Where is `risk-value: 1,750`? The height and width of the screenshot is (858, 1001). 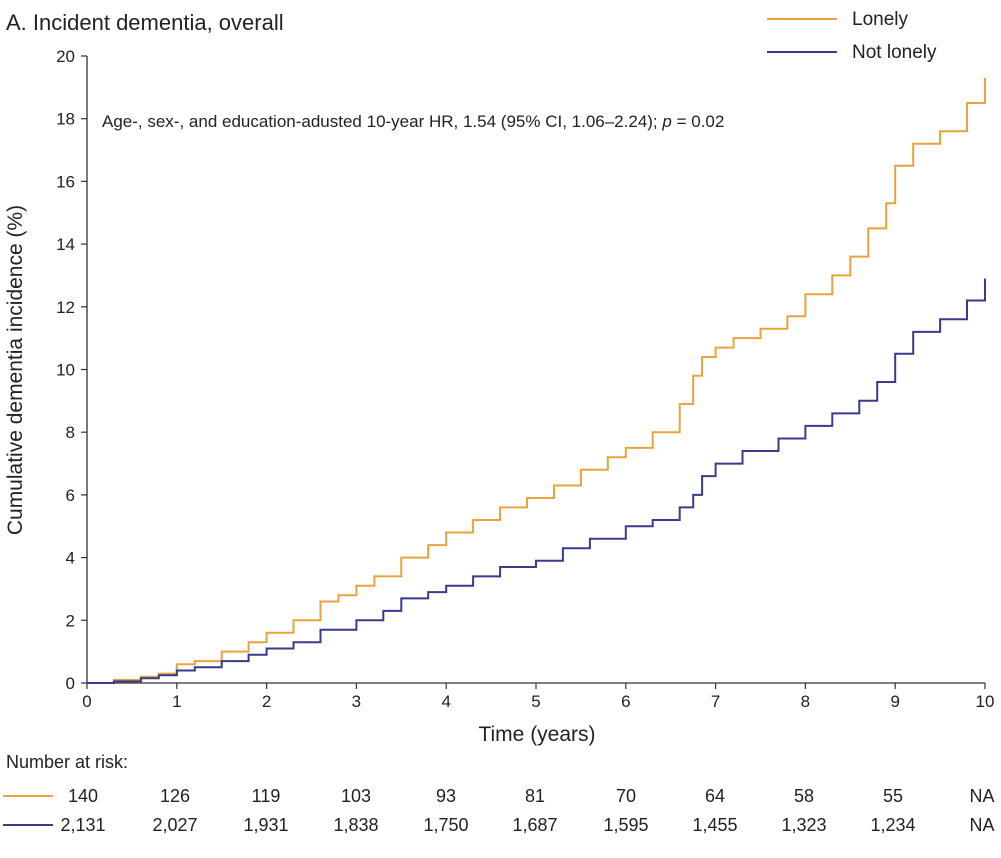 risk-value: 1,750 is located at coordinates (445, 825).